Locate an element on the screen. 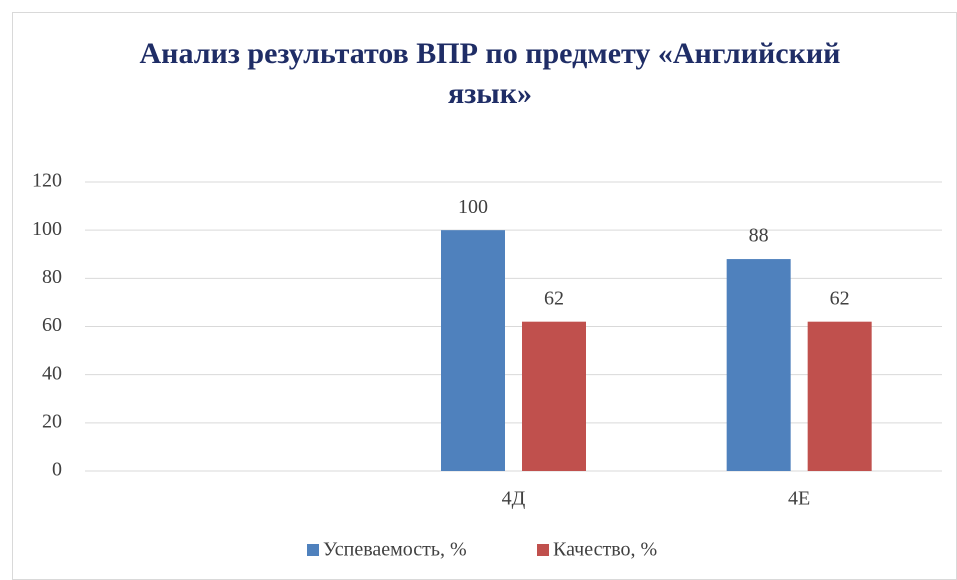  legend-label: Качество, % is located at coordinates (605, 550).